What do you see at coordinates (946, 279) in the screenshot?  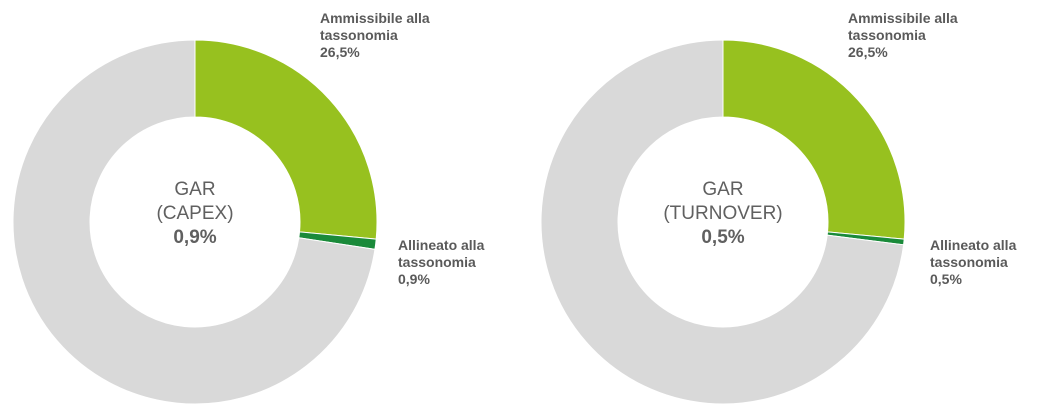 I see `segment-value: 0,5%` at bounding box center [946, 279].